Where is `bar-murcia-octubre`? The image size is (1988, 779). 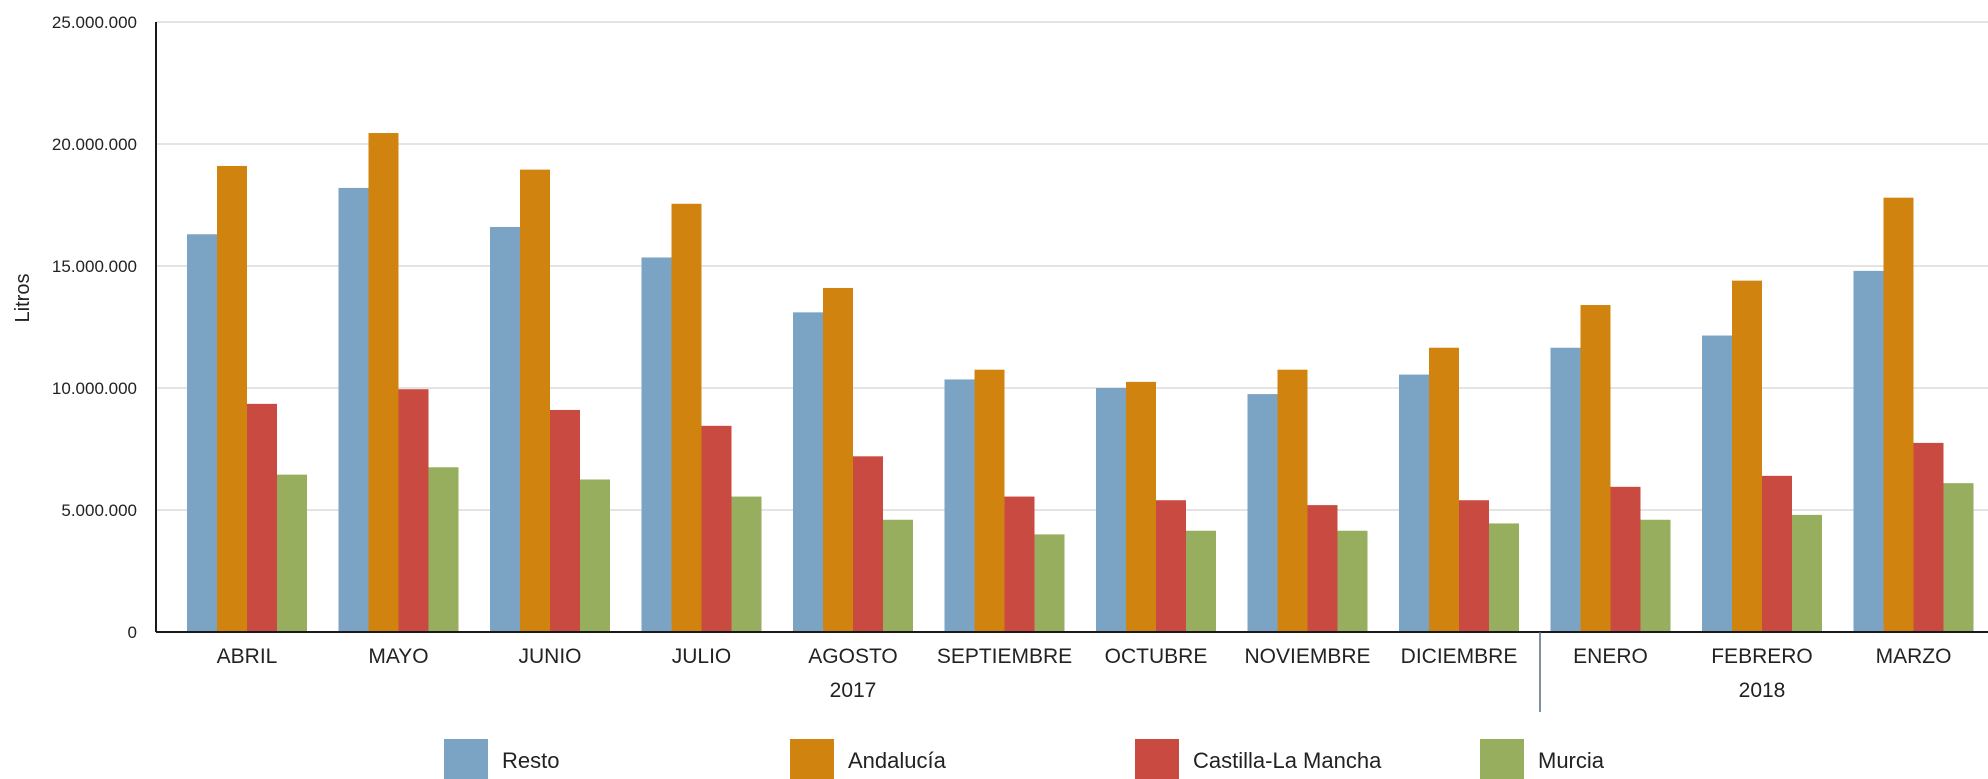 bar-murcia-octubre is located at coordinates (1201, 581).